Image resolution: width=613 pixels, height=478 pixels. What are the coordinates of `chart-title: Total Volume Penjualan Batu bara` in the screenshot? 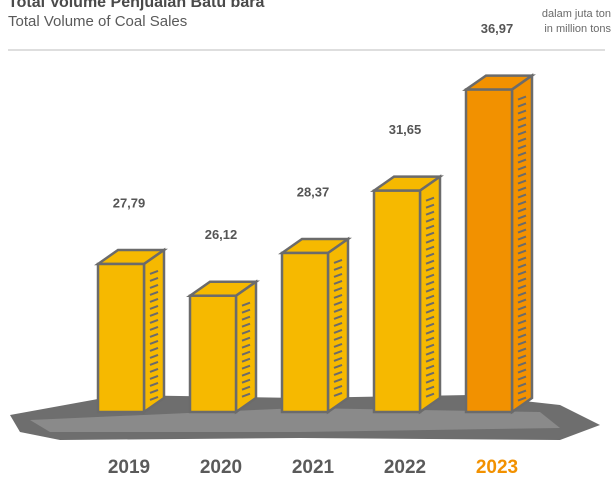 It's located at (136, 5).